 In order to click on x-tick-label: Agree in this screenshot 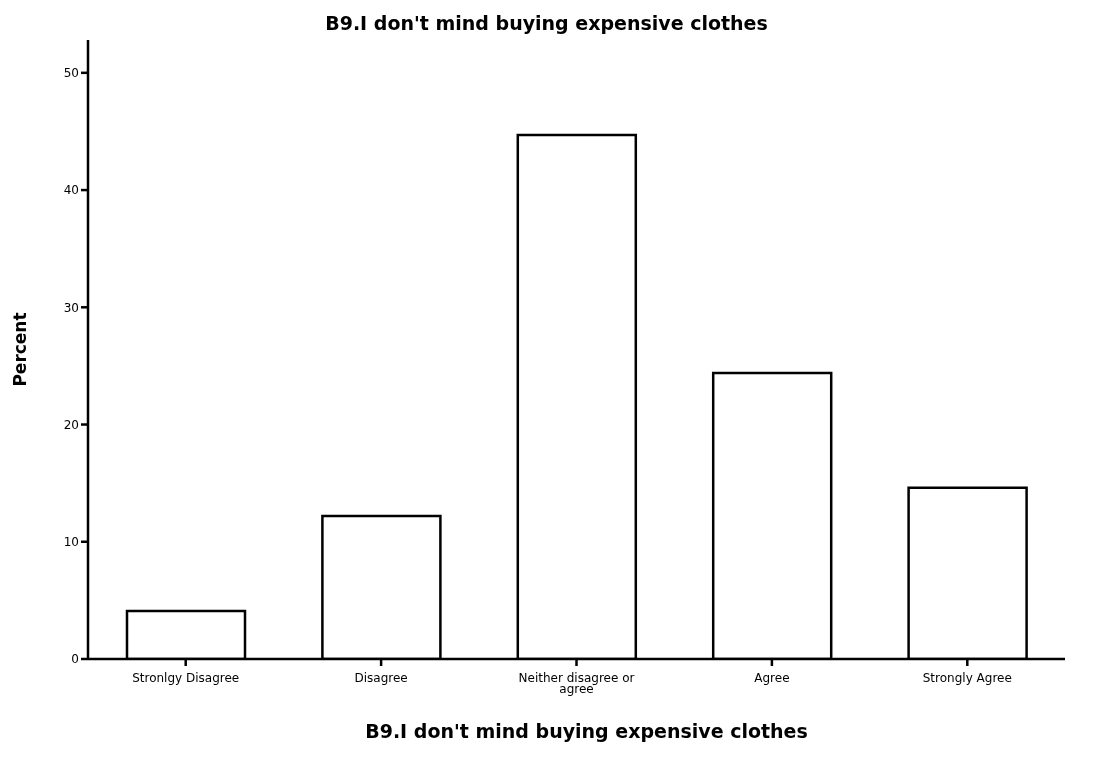, I will do `click(772, 678)`.